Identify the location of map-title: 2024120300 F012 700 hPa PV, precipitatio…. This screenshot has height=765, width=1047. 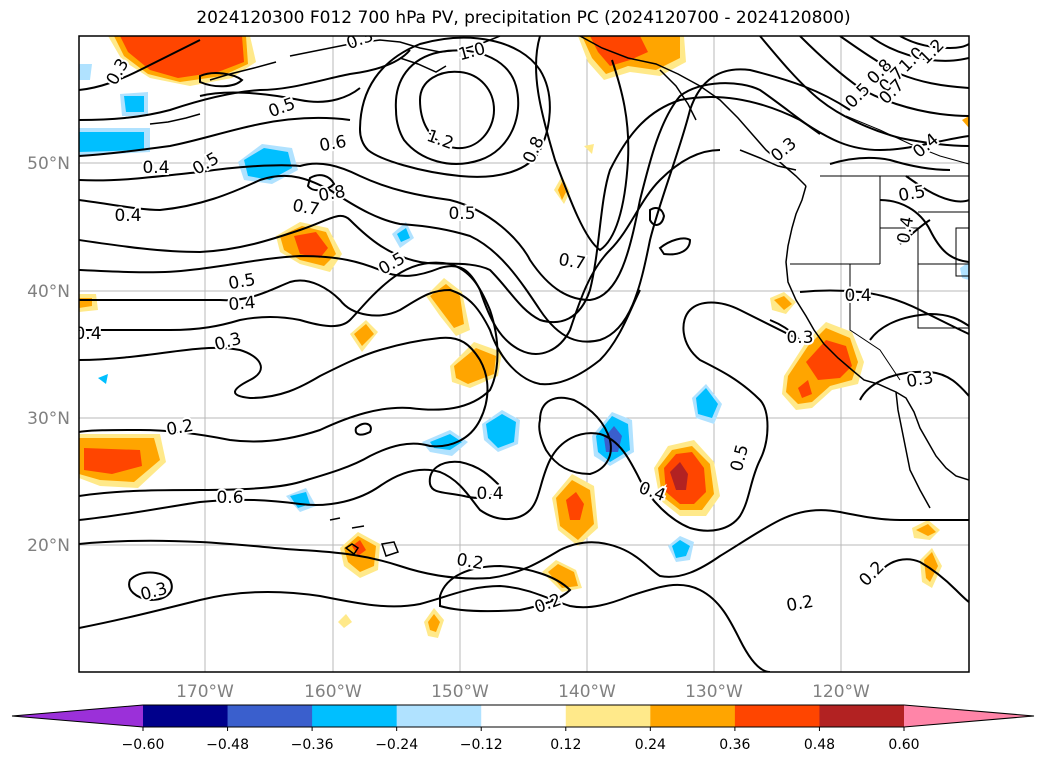
(523, 18).